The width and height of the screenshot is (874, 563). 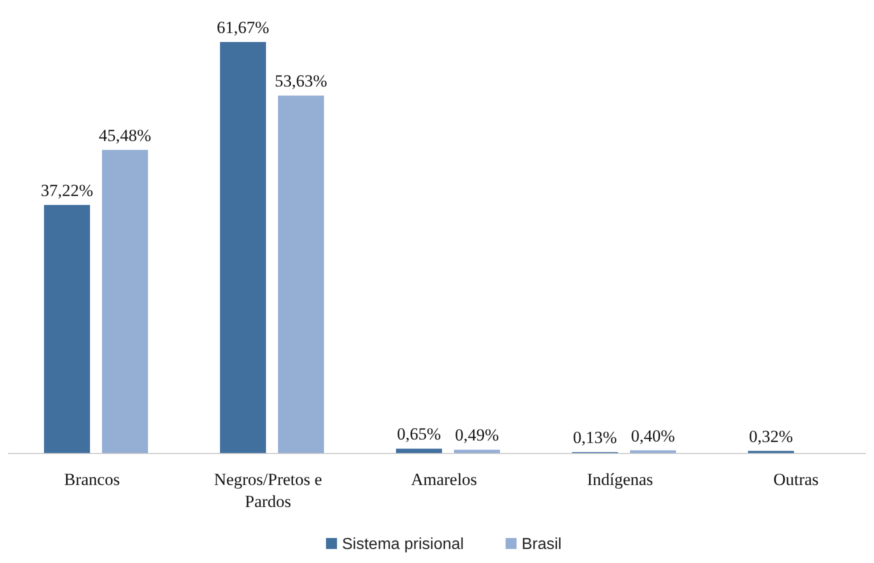 I want to click on data-label: 45,48%, so click(x=125, y=135).